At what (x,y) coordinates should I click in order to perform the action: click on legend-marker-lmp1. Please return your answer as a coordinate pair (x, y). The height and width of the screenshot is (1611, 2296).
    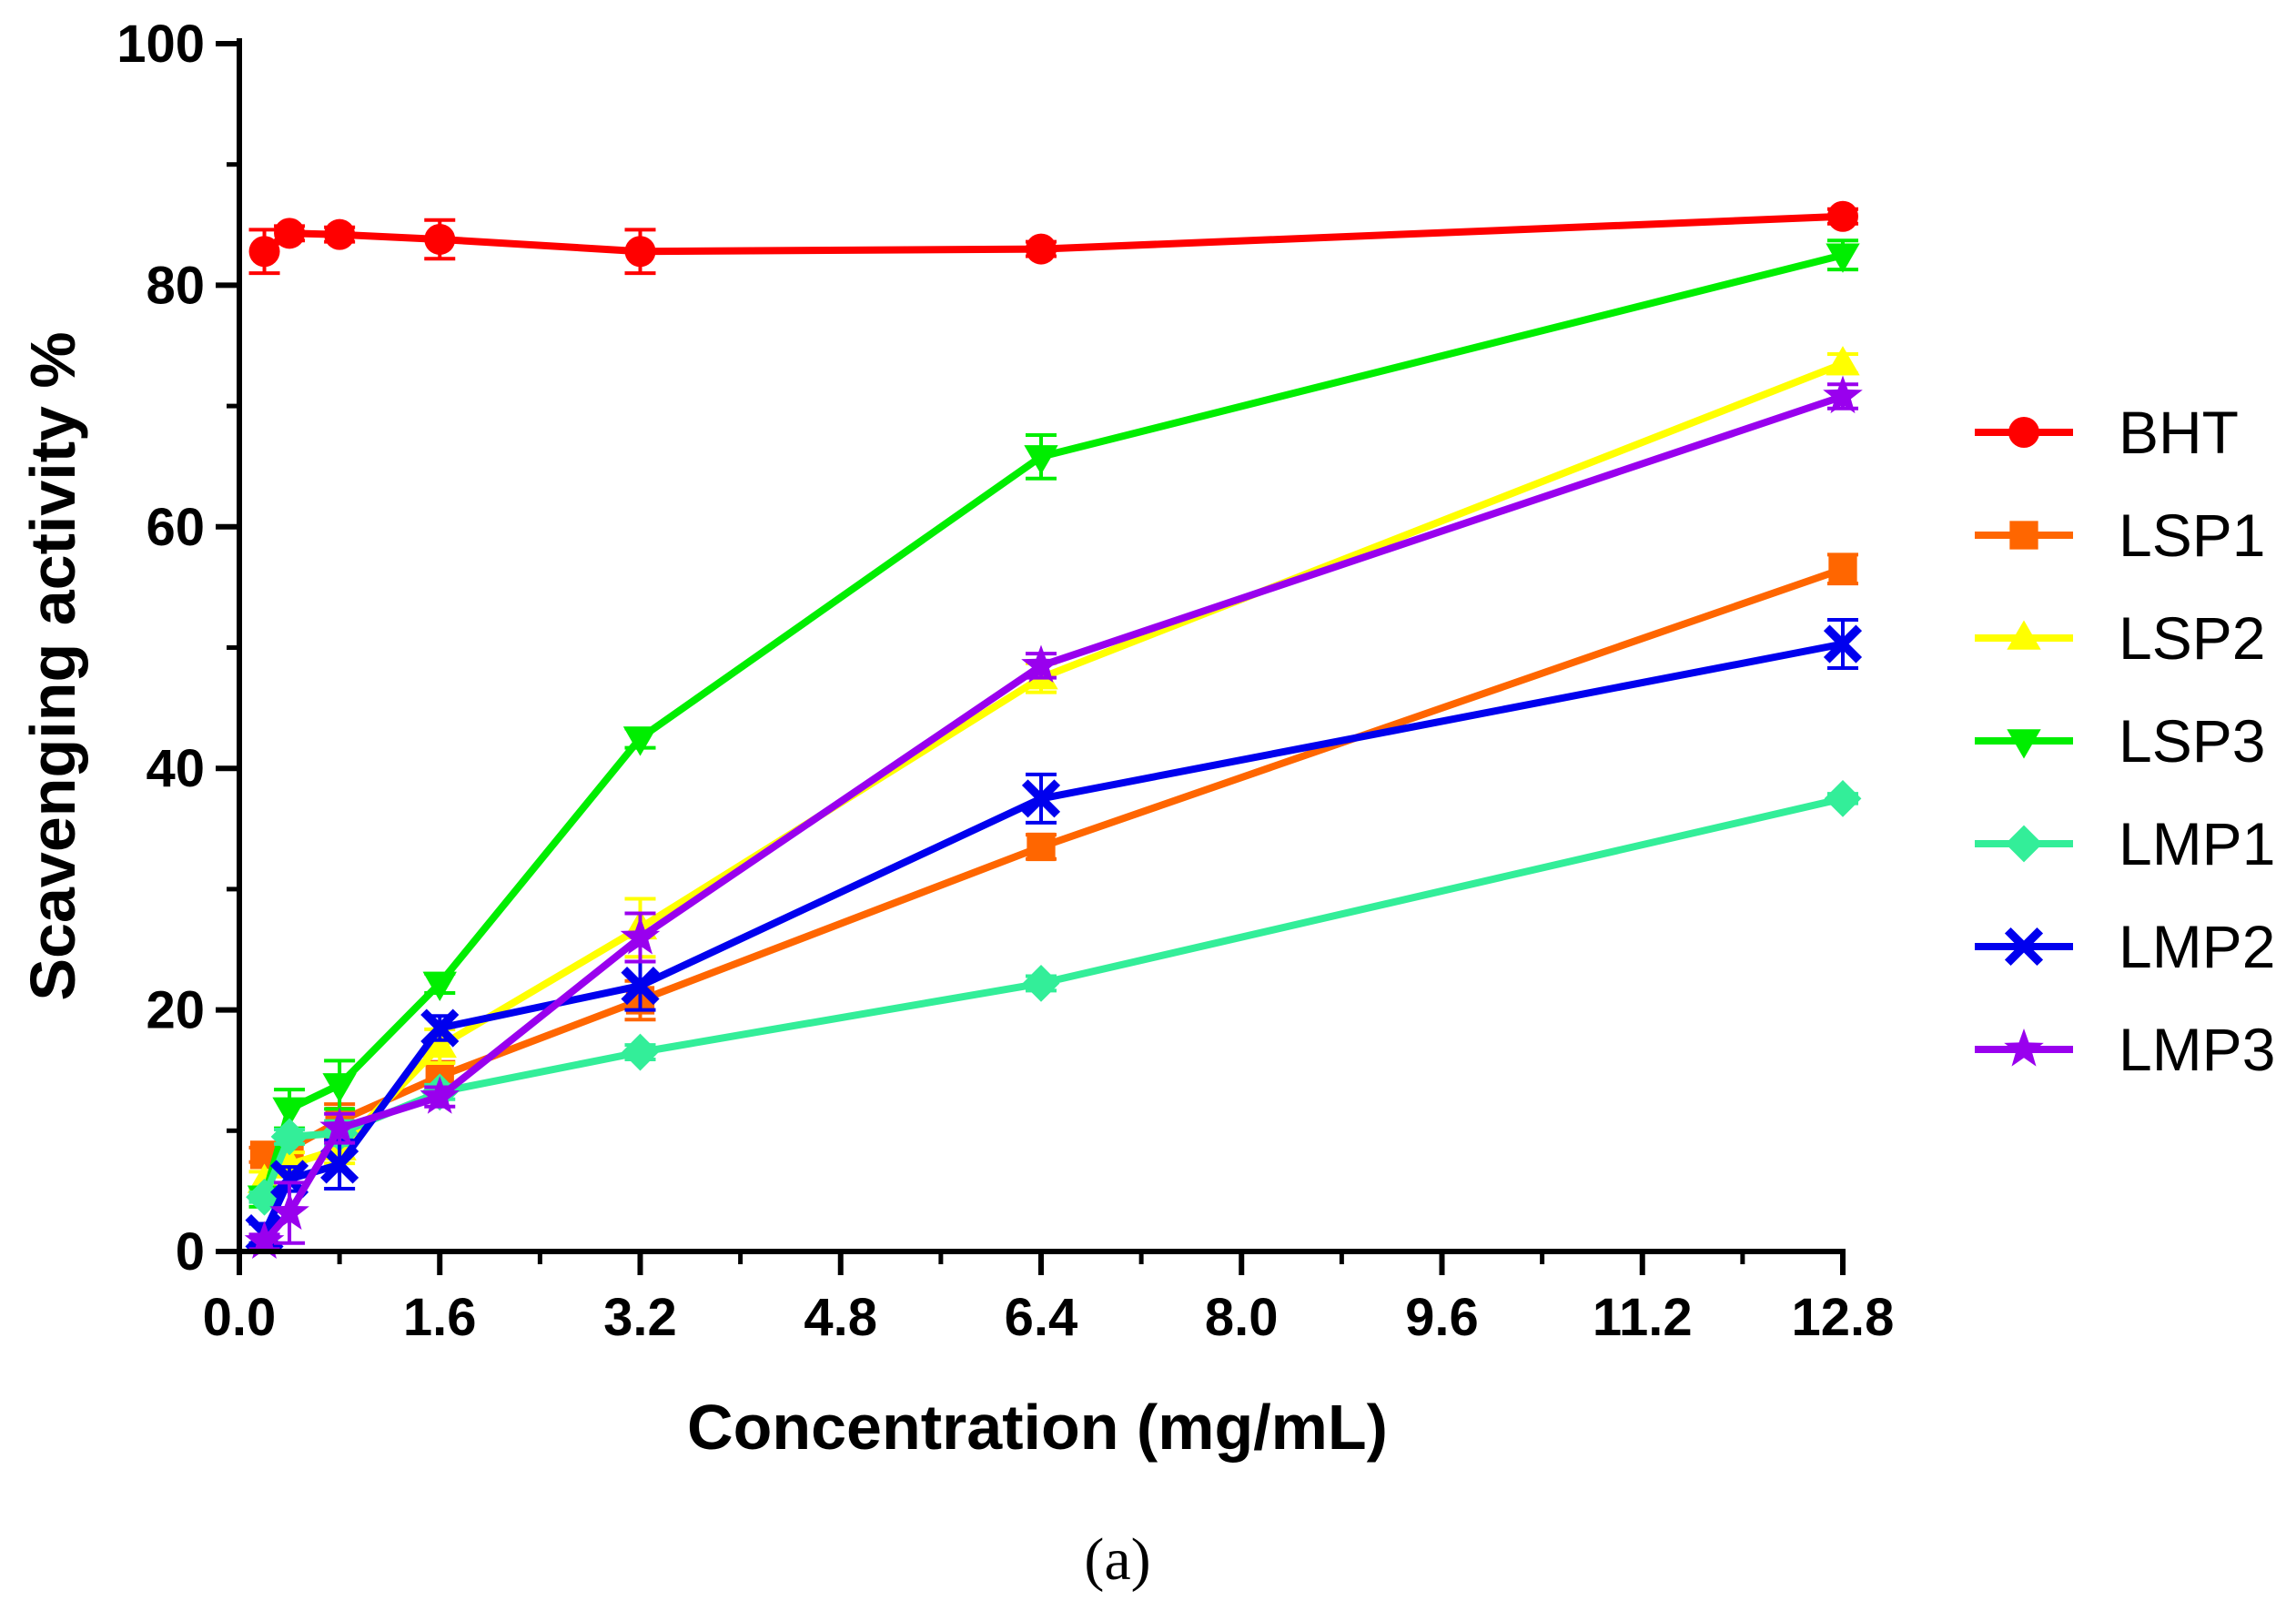
    Looking at the image, I should click on (2024, 844).